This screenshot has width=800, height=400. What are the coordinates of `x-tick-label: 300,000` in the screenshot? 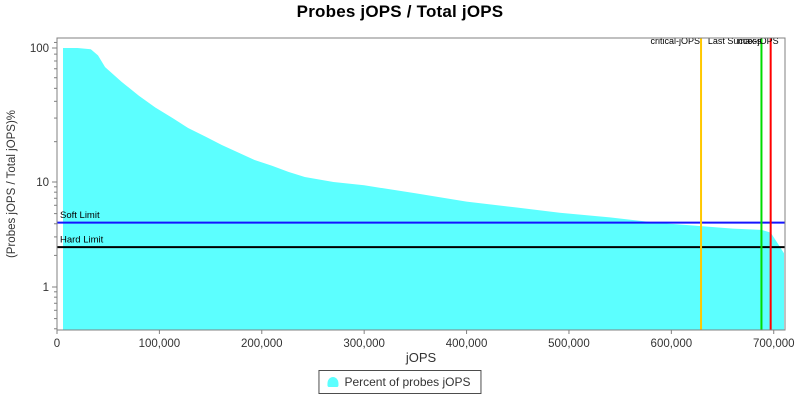 It's located at (364, 344).